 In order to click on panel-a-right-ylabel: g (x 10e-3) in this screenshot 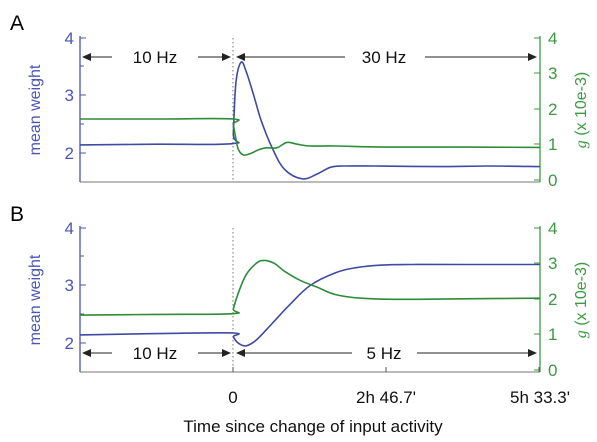, I will do `click(581, 110)`.